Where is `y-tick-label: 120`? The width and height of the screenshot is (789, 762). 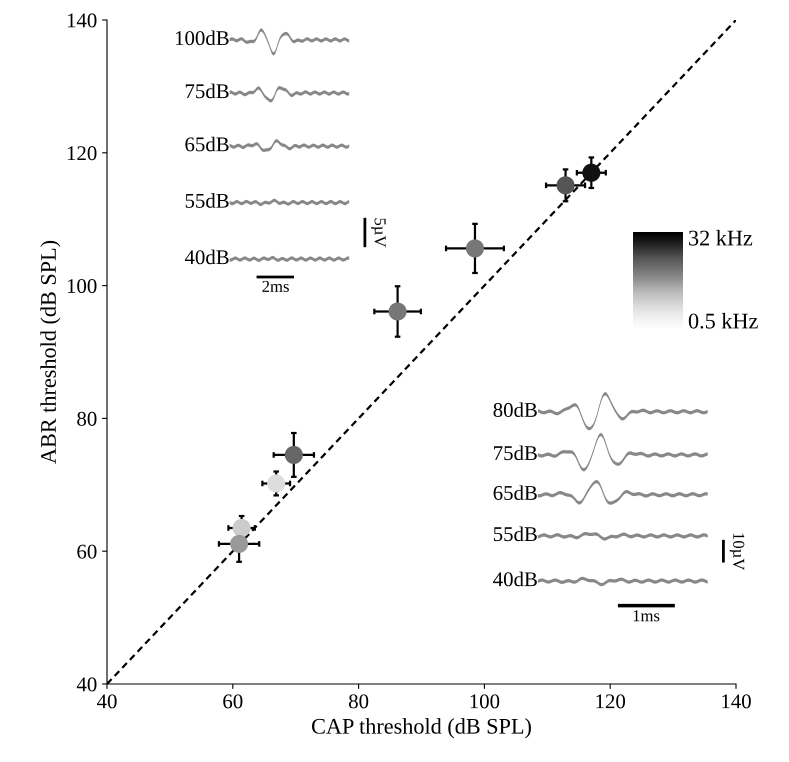 y-tick-label: 120 is located at coordinates (82, 153).